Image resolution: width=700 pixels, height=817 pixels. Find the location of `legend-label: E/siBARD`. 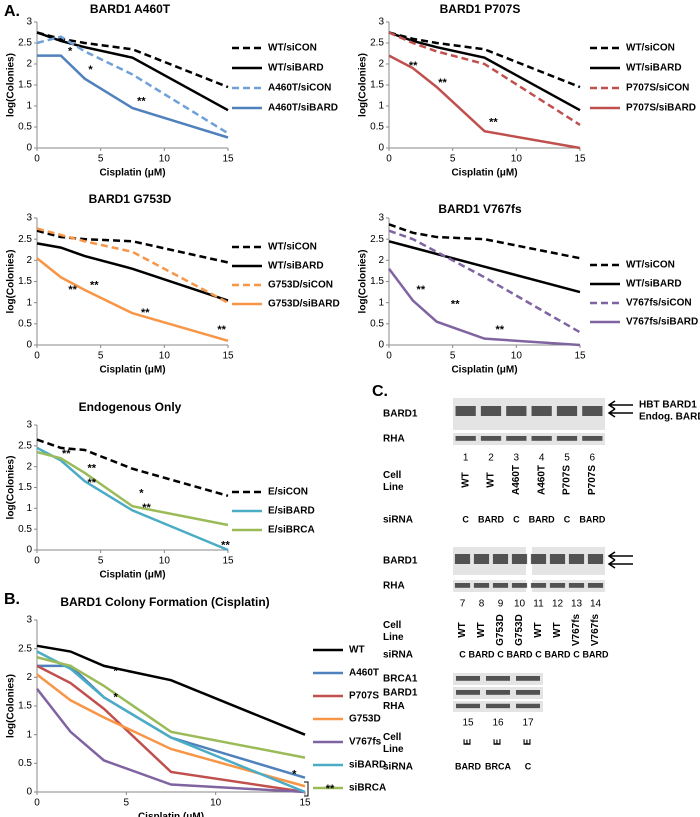

legend-label: E/siBARD is located at coordinates (291, 511).